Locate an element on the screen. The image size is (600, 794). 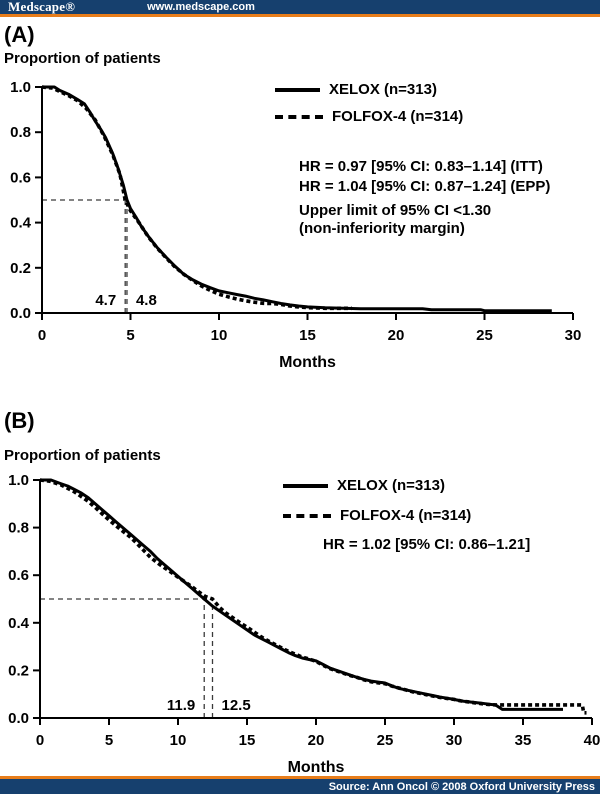
panel-b-legend-folfox: FOLFOX-4 (n=314) is located at coordinates (377, 515).